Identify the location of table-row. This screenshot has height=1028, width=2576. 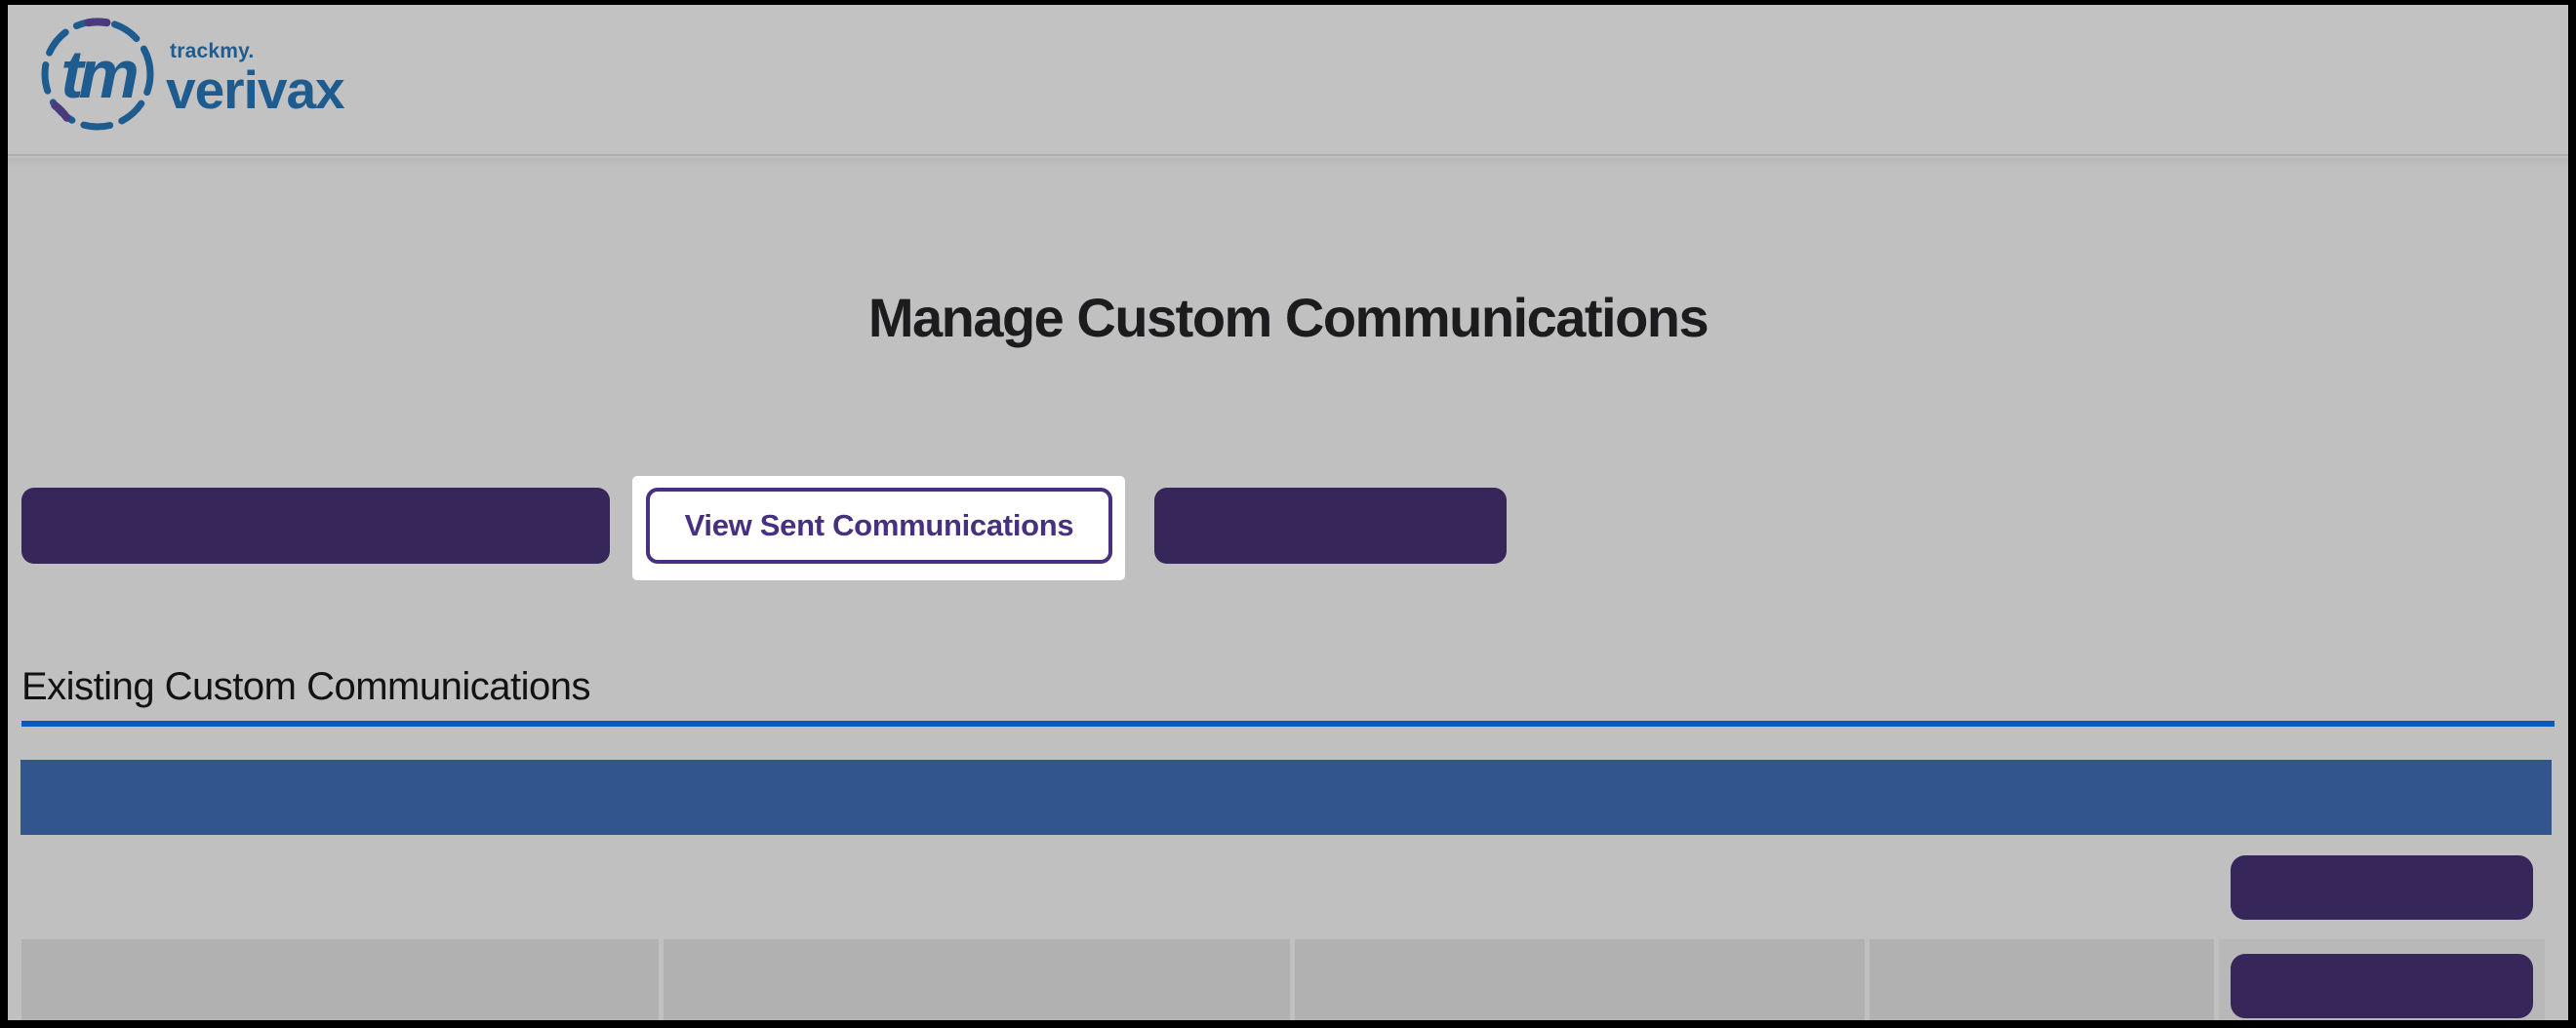
(1283, 979).